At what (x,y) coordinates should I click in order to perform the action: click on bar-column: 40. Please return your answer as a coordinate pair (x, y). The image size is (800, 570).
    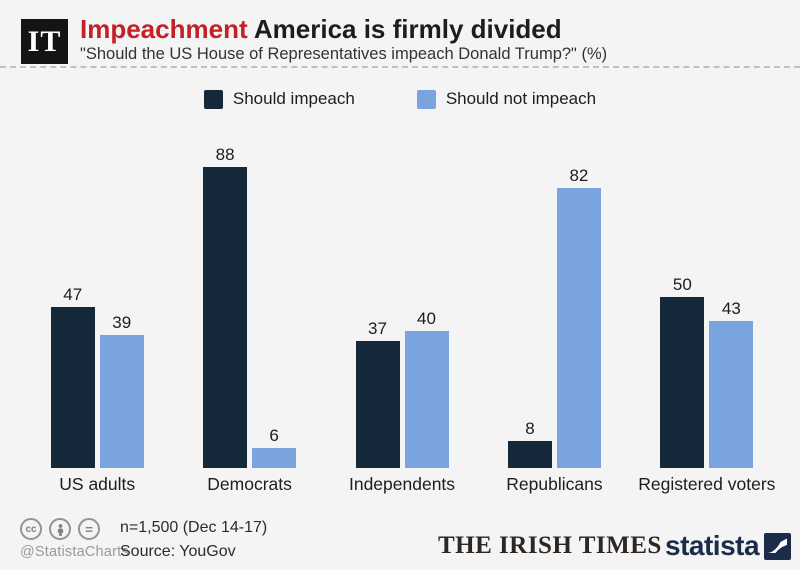
    Looking at the image, I should click on (426, 388).